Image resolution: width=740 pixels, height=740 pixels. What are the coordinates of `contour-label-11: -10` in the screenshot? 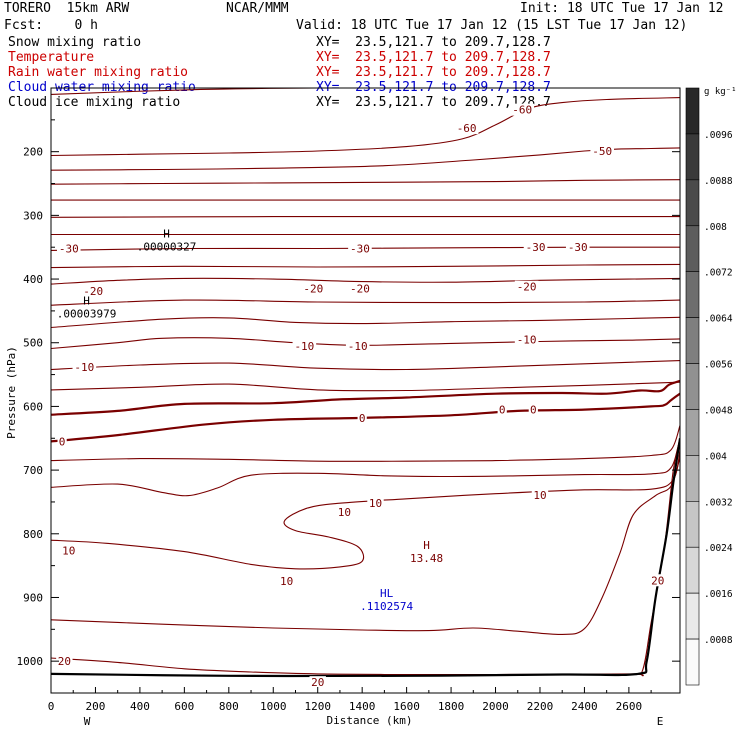 It's located at (84, 367).